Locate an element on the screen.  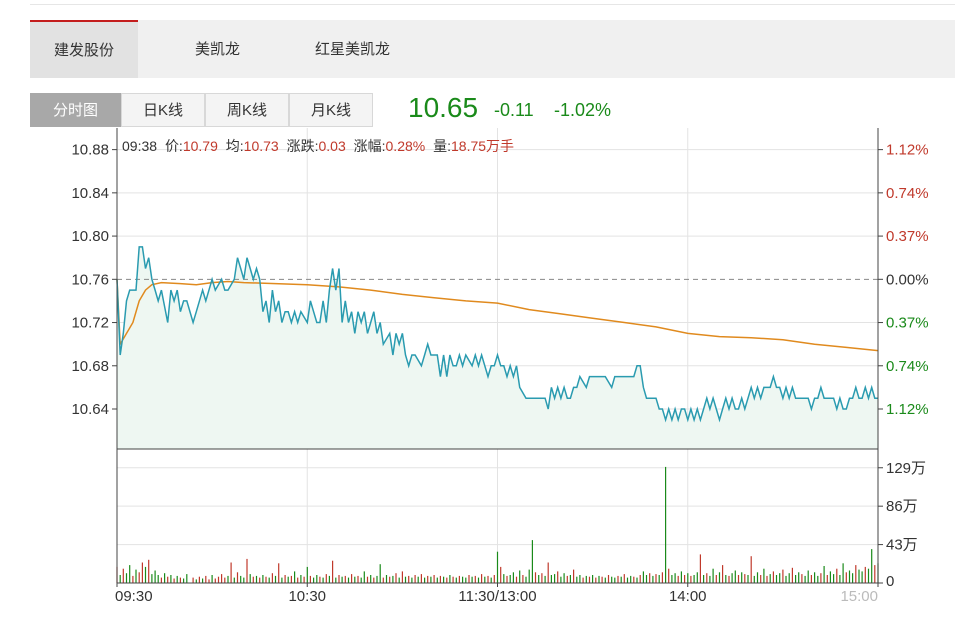
y-tick-label: 10.88 is located at coordinates (90, 150).